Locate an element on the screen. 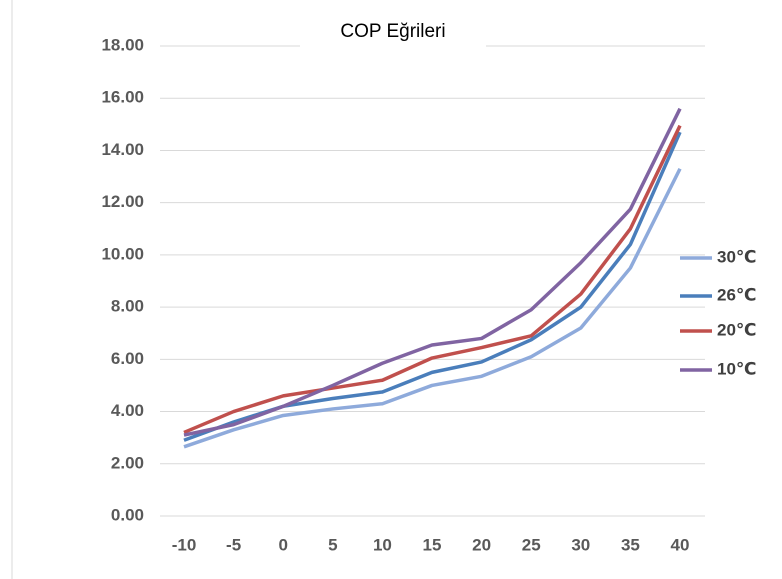  y-tick-label: 4.00 is located at coordinates (127, 410).